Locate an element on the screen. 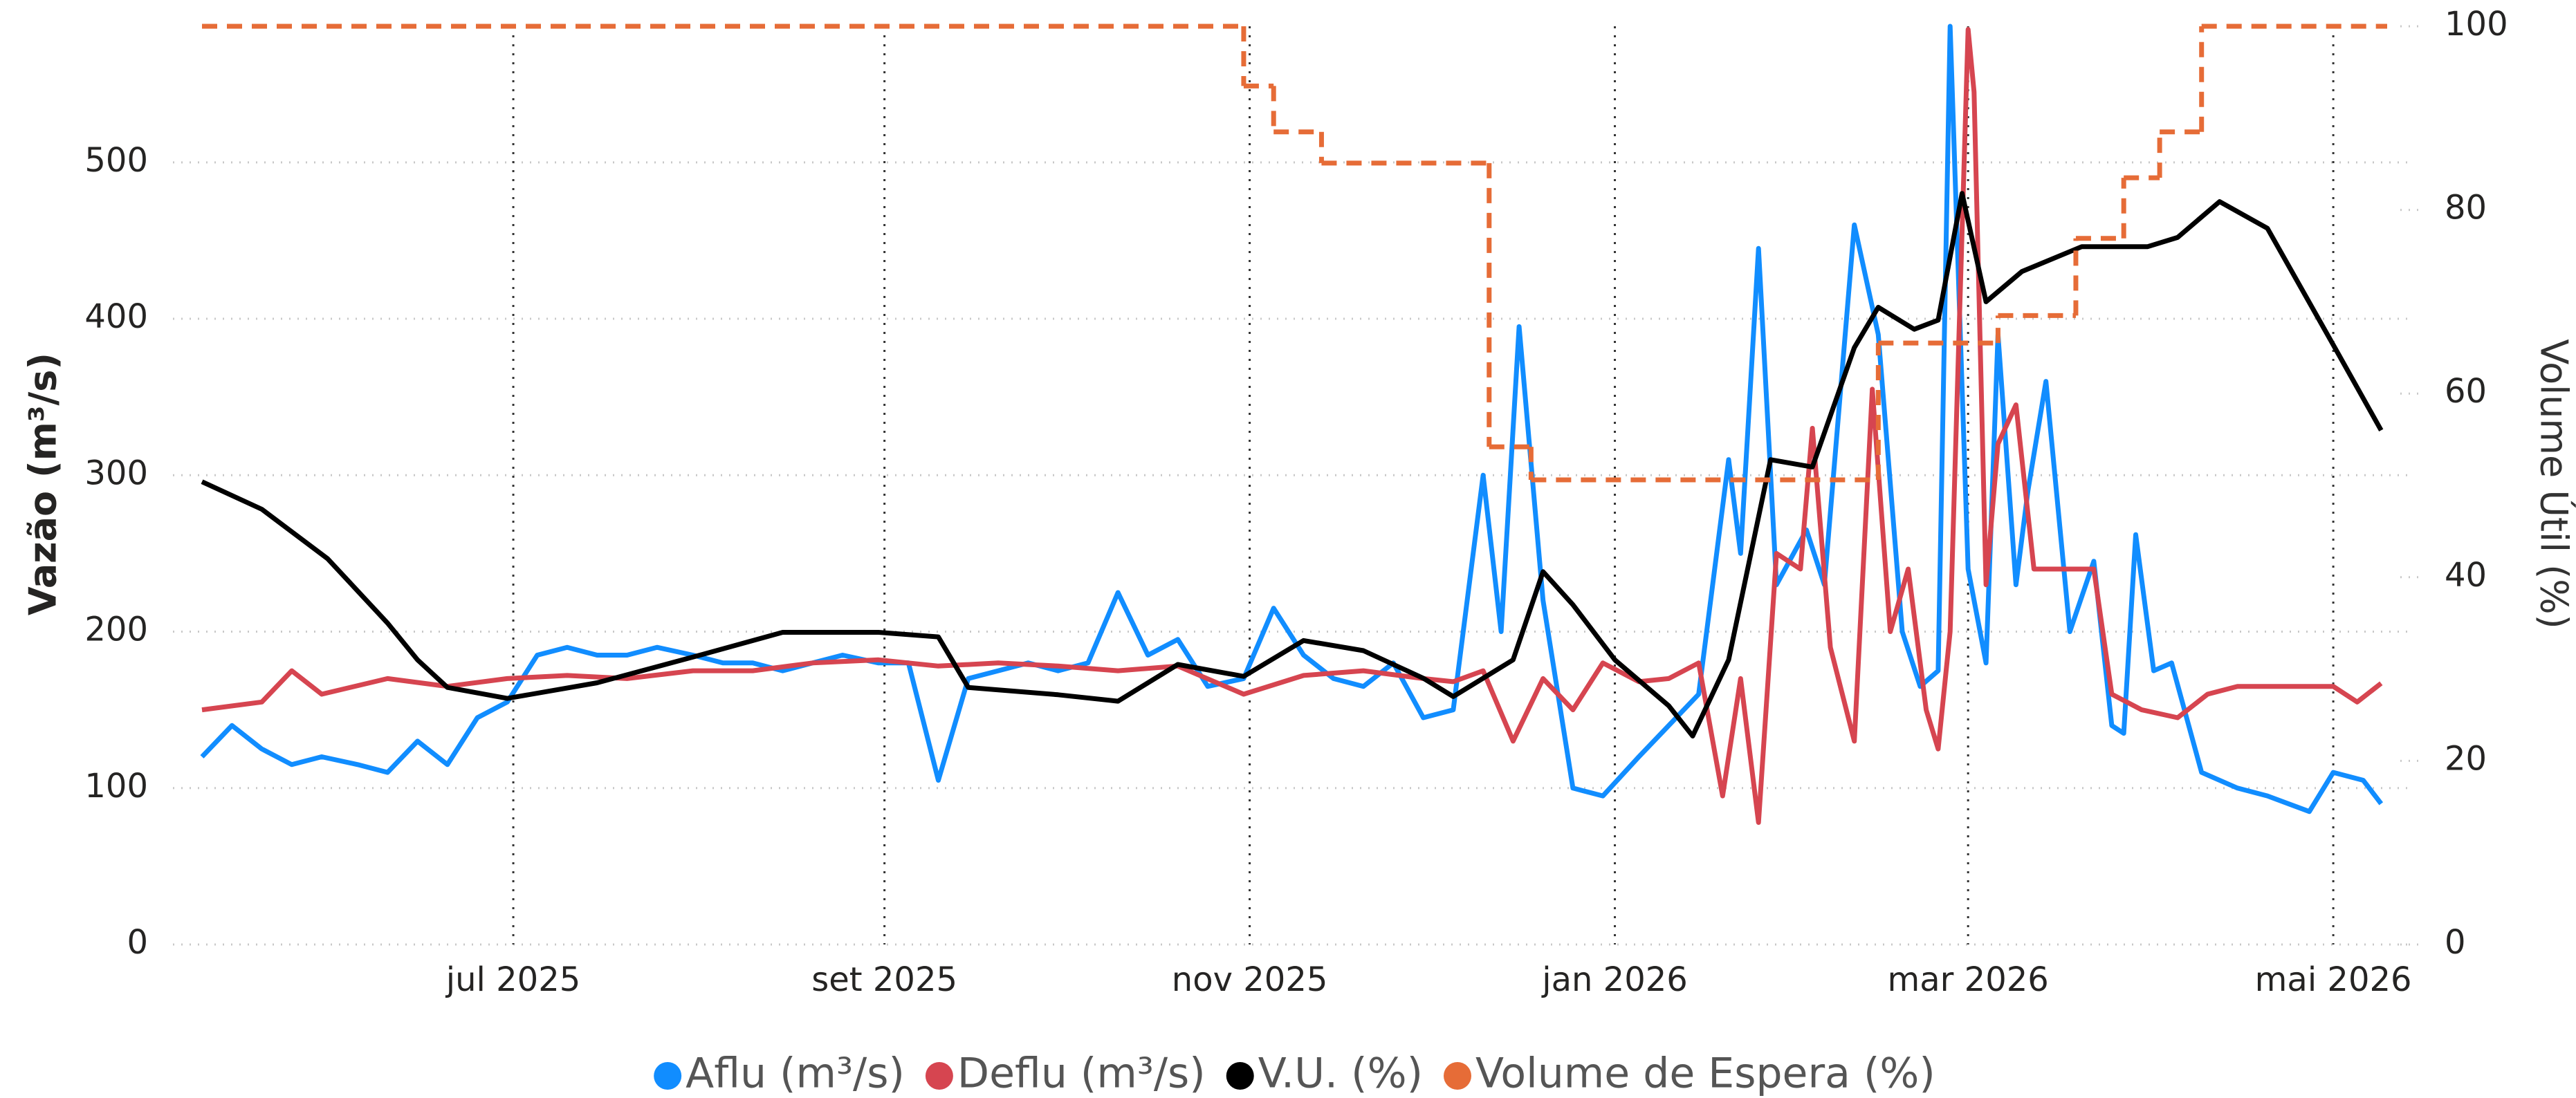 Image resolution: width=2576 pixels, height=1098 pixels. y-tick-label: 0 is located at coordinates (137, 942).